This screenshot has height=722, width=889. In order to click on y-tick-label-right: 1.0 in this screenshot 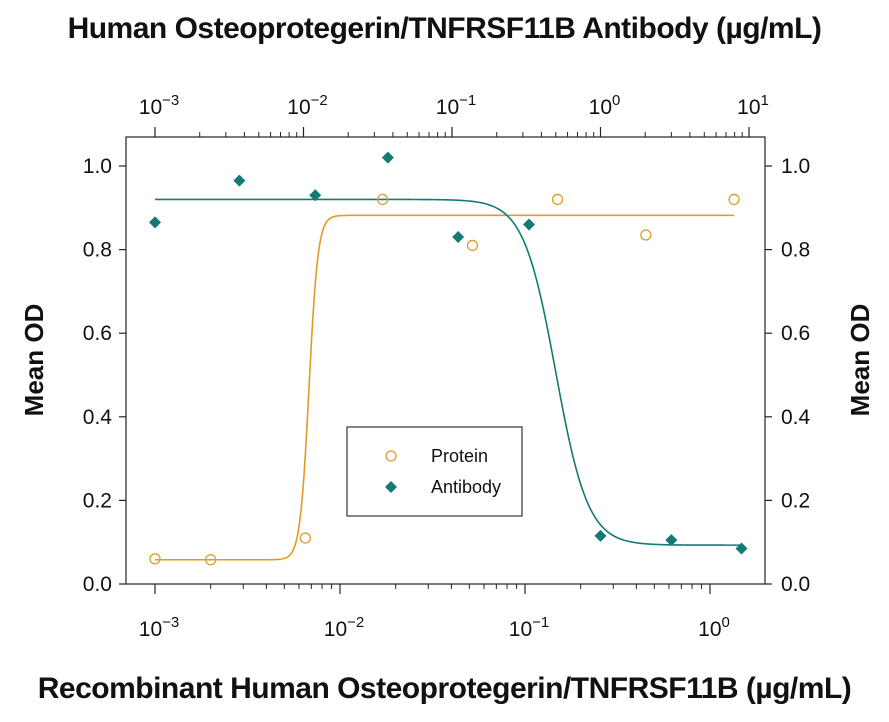, I will do `click(795, 166)`.